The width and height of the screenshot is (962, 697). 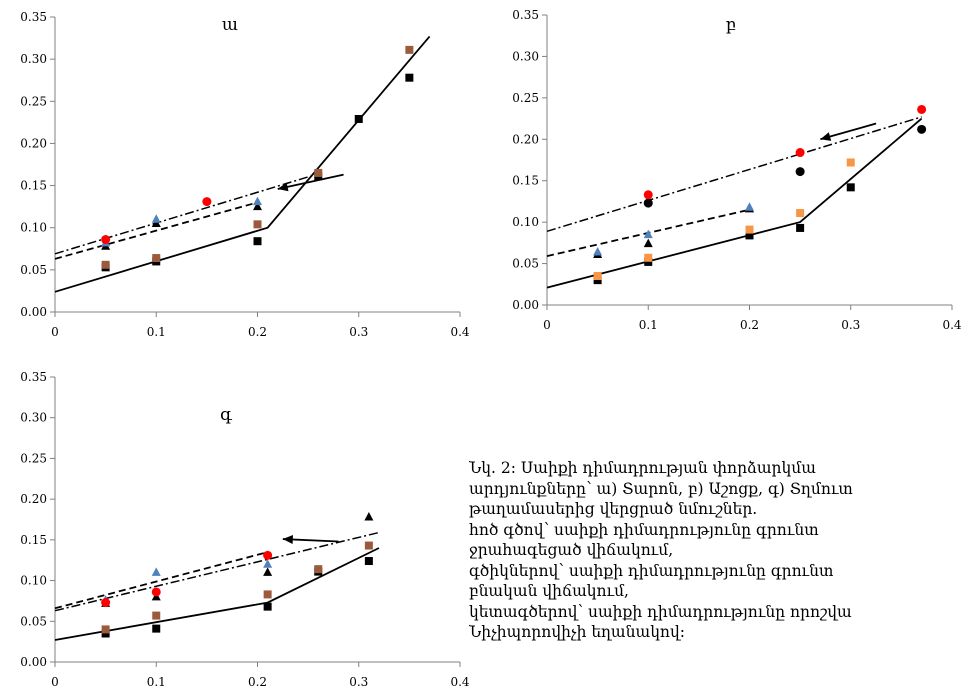 I want to click on caption-line: Նիչիպորովիչի եղանակով:, so click(x=577, y=632).